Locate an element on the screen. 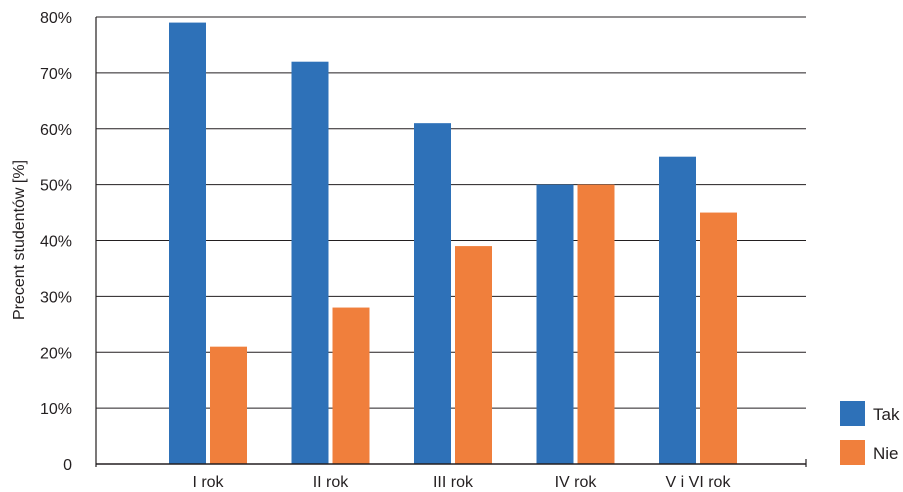  x-tick-label: V i VI rok is located at coordinates (699, 482).